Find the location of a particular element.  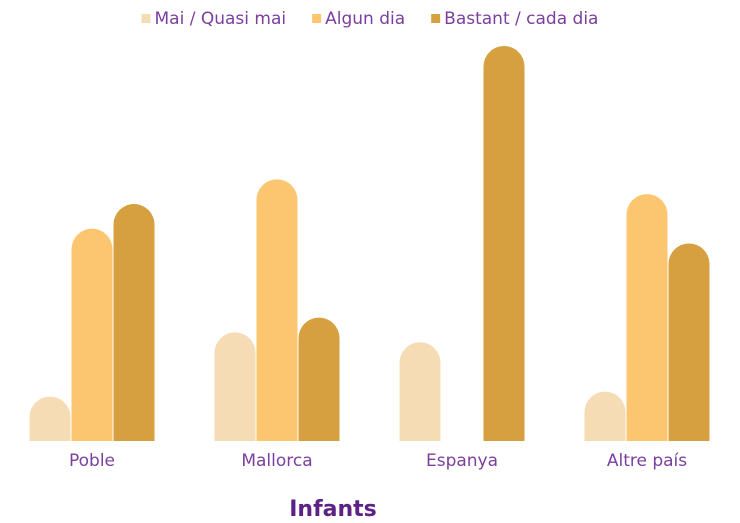

legend-label: Mai / Quasi mai is located at coordinates (221, 19).